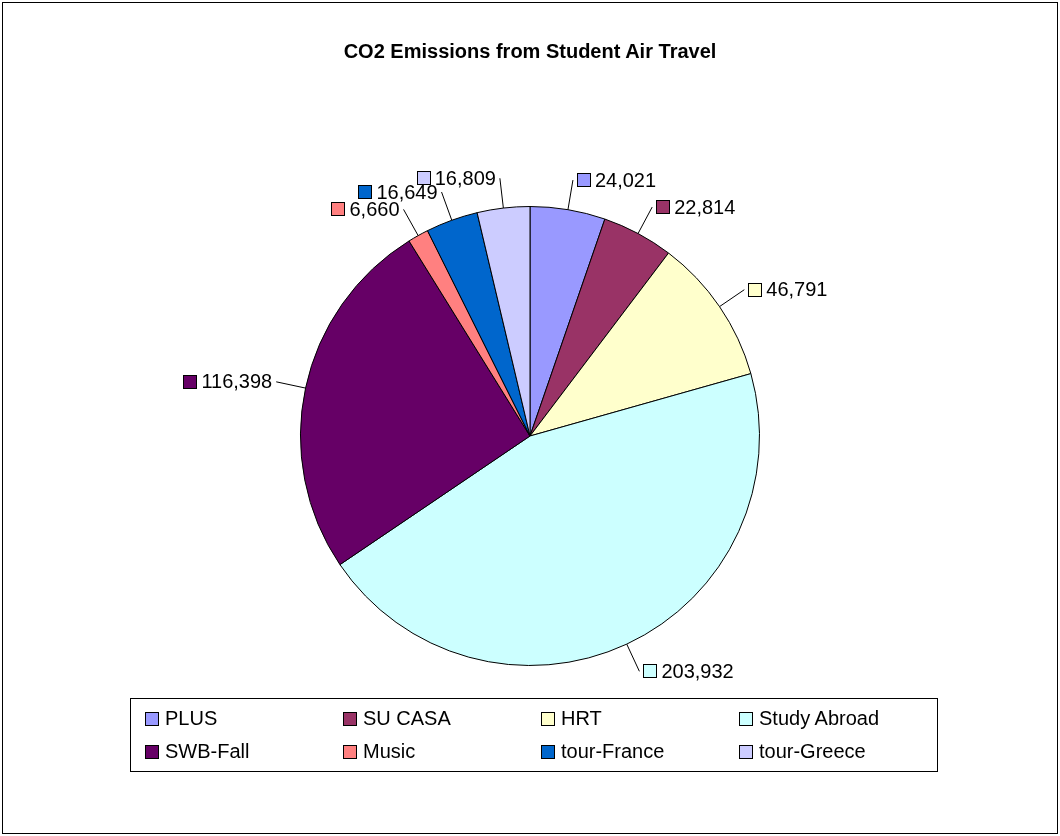 This screenshot has width=1060, height=836. What do you see at coordinates (407, 718) in the screenshot?
I see `legend-label: SU CASA` at bounding box center [407, 718].